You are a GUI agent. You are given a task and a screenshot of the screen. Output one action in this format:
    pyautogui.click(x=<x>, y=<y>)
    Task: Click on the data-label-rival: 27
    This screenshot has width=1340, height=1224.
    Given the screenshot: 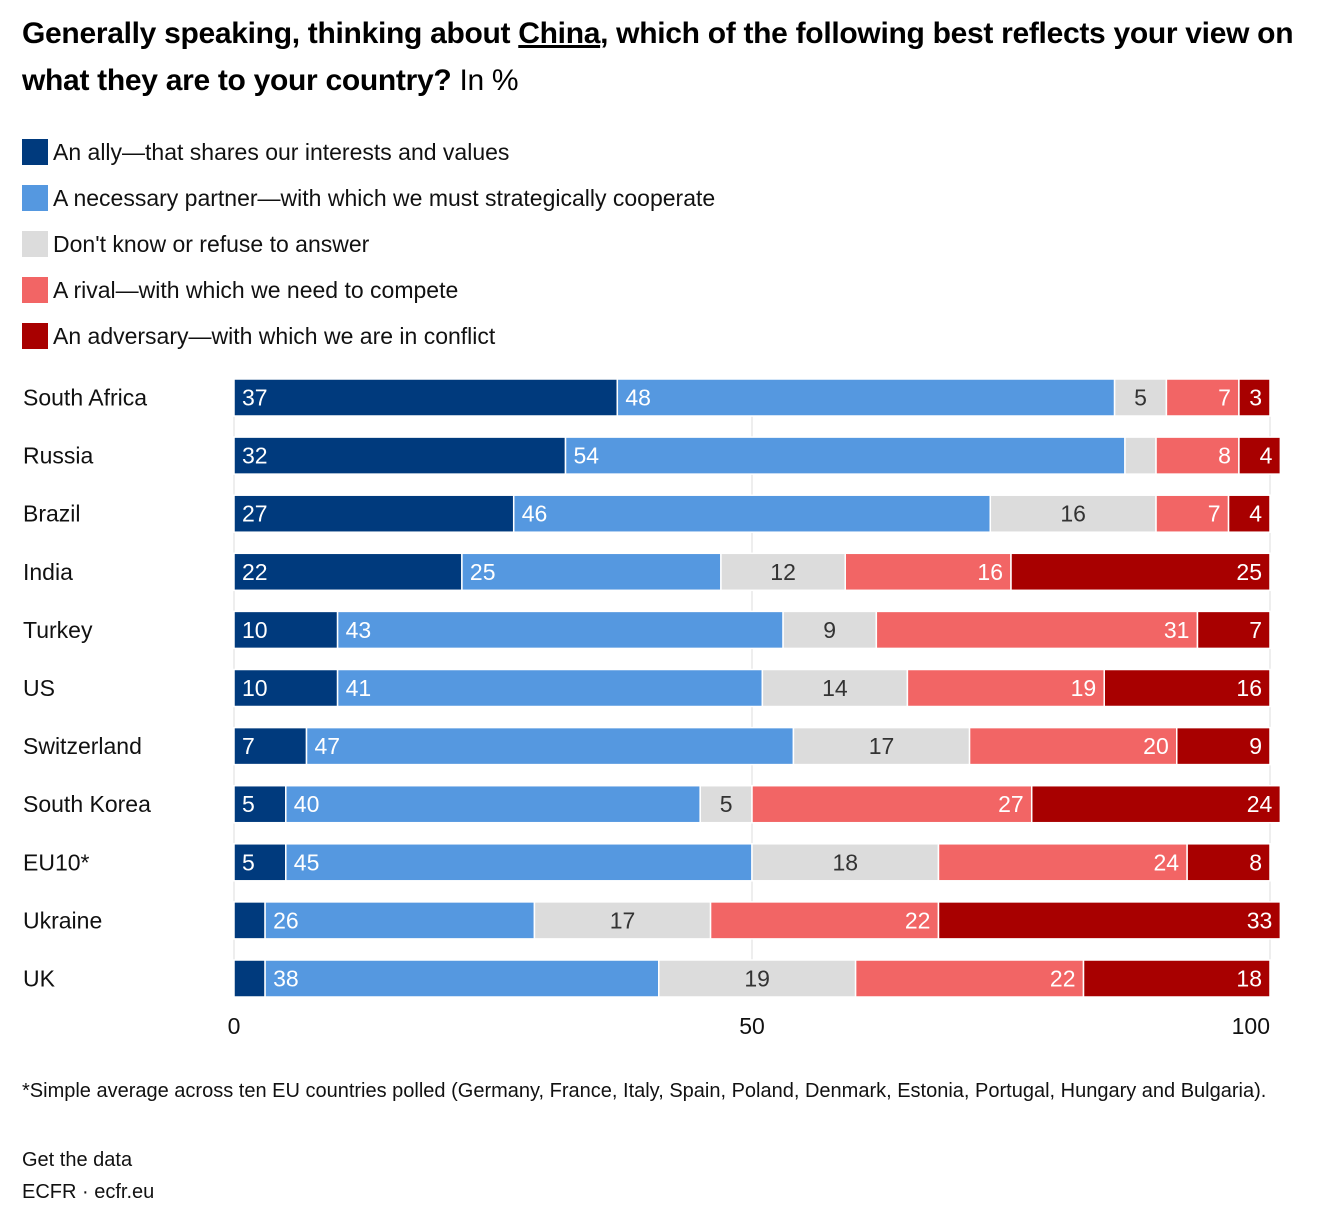 What is the action you would take?
    pyautogui.click(x=1011, y=804)
    